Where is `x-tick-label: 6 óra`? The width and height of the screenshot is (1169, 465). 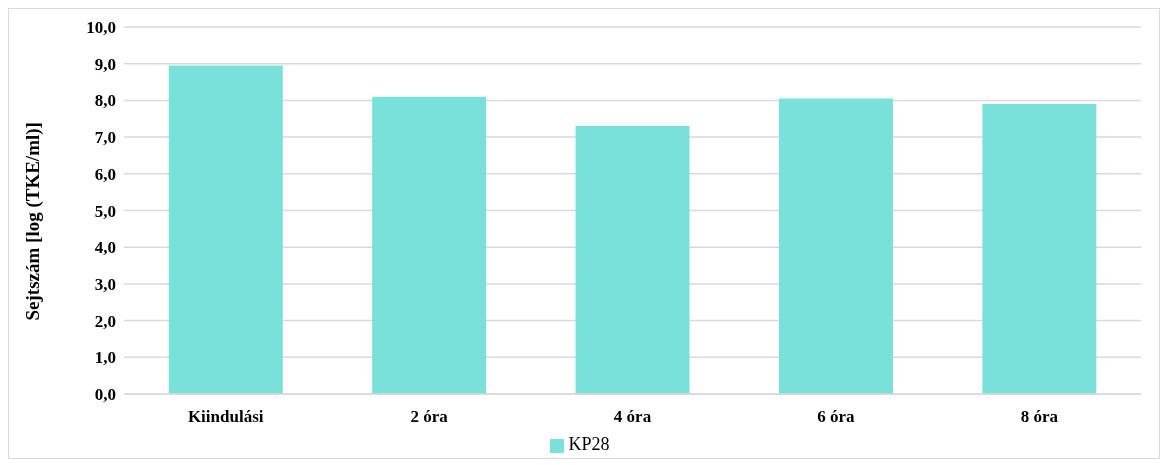 x-tick-label: 6 óra is located at coordinates (836, 417).